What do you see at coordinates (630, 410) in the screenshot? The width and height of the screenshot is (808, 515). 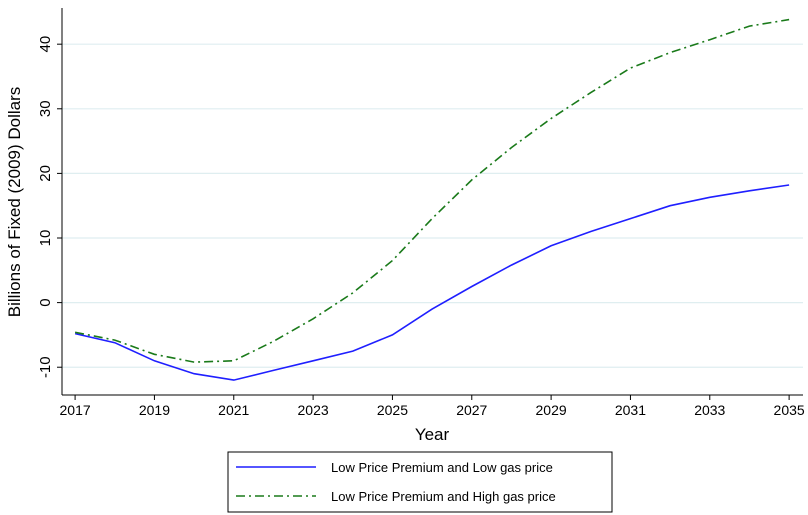 I see `x-tick-label: 2031` at bounding box center [630, 410].